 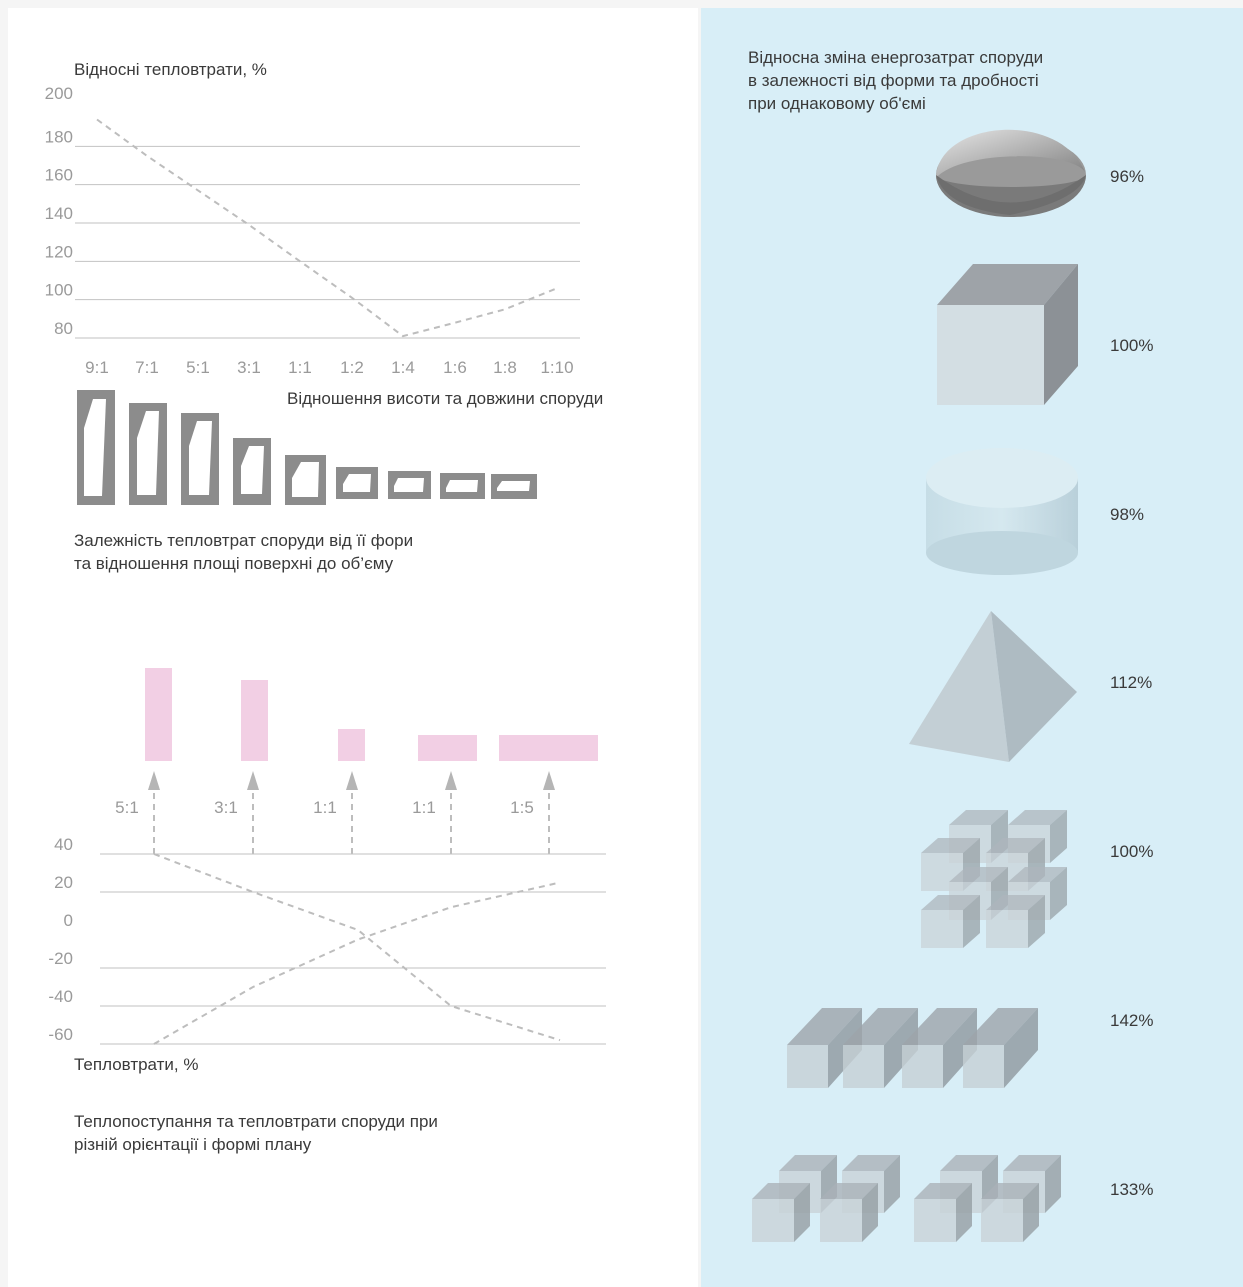 I want to click on chart1-y-ticks: 200 180 160 140 120 100 80, so click(x=59, y=211).